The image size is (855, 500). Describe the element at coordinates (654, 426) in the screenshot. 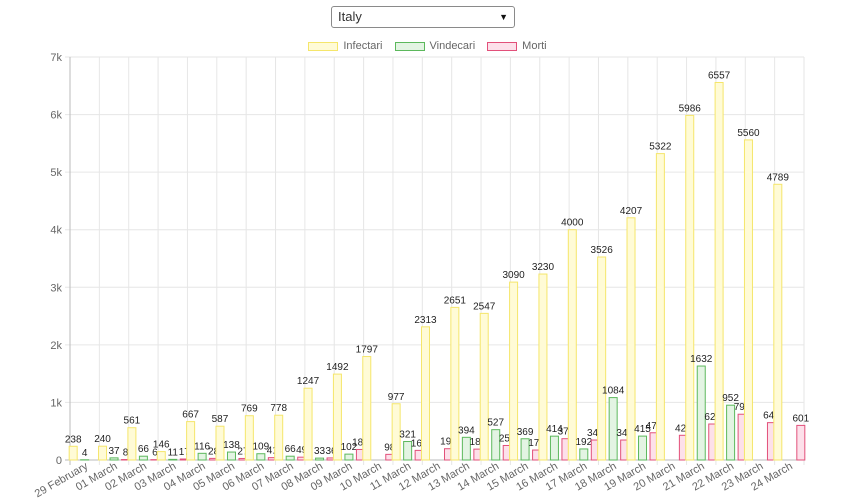

I see `data-label-morti: 473` at that location.